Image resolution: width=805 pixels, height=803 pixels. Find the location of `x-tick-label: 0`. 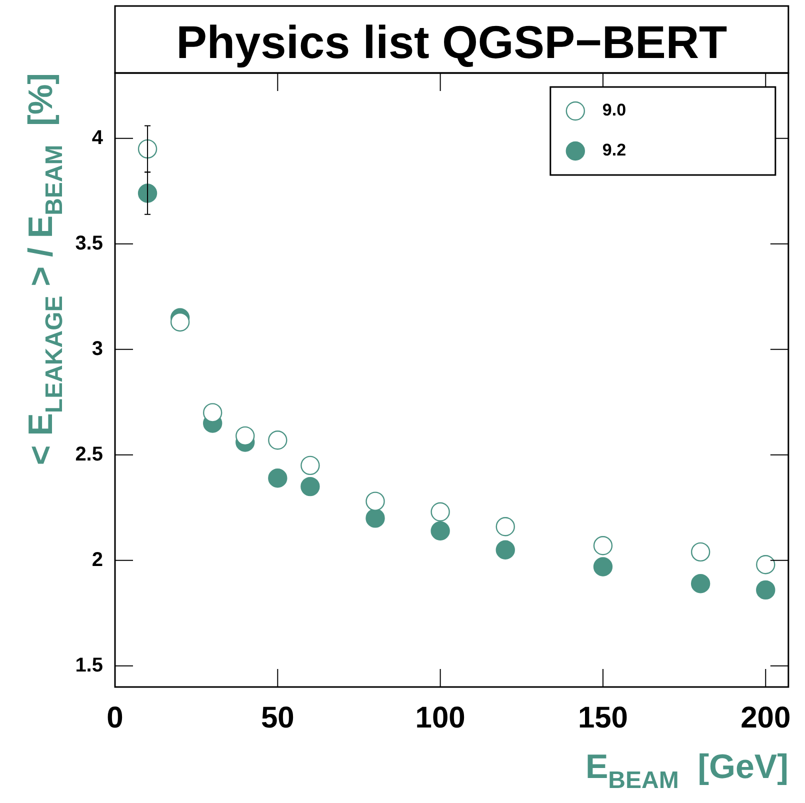

x-tick-label: 0 is located at coordinates (115, 717).